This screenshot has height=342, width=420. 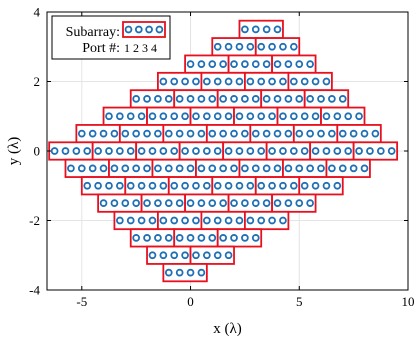 I want to click on legend-port-numbers: 1 2 3 4, so click(x=140, y=48).